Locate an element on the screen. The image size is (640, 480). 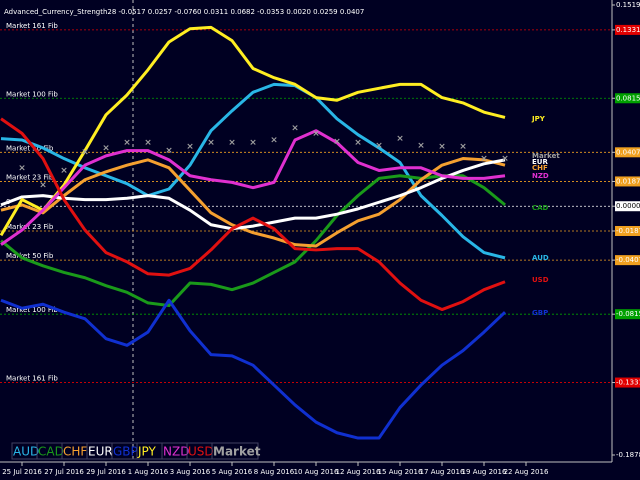
series-end-label: USD is located at coordinates (540, 280).